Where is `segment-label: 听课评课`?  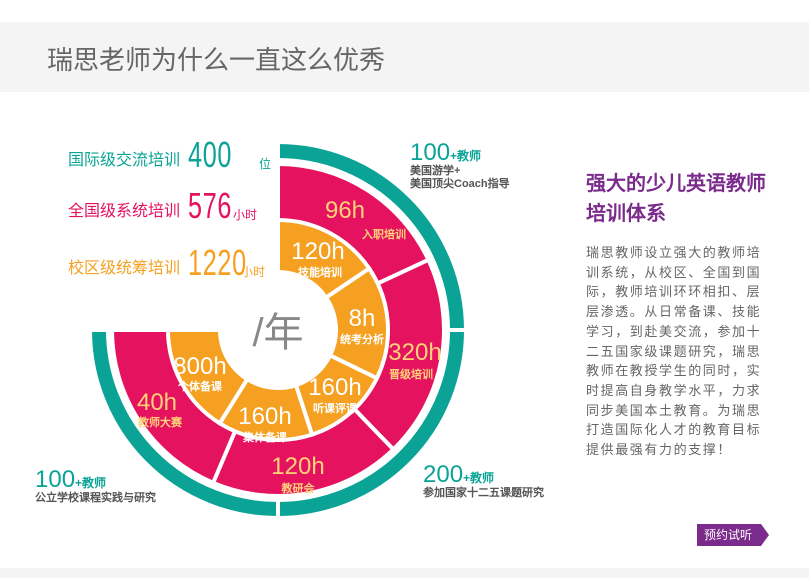
segment-label: 听课评课 is located at coordinates (335, 408).